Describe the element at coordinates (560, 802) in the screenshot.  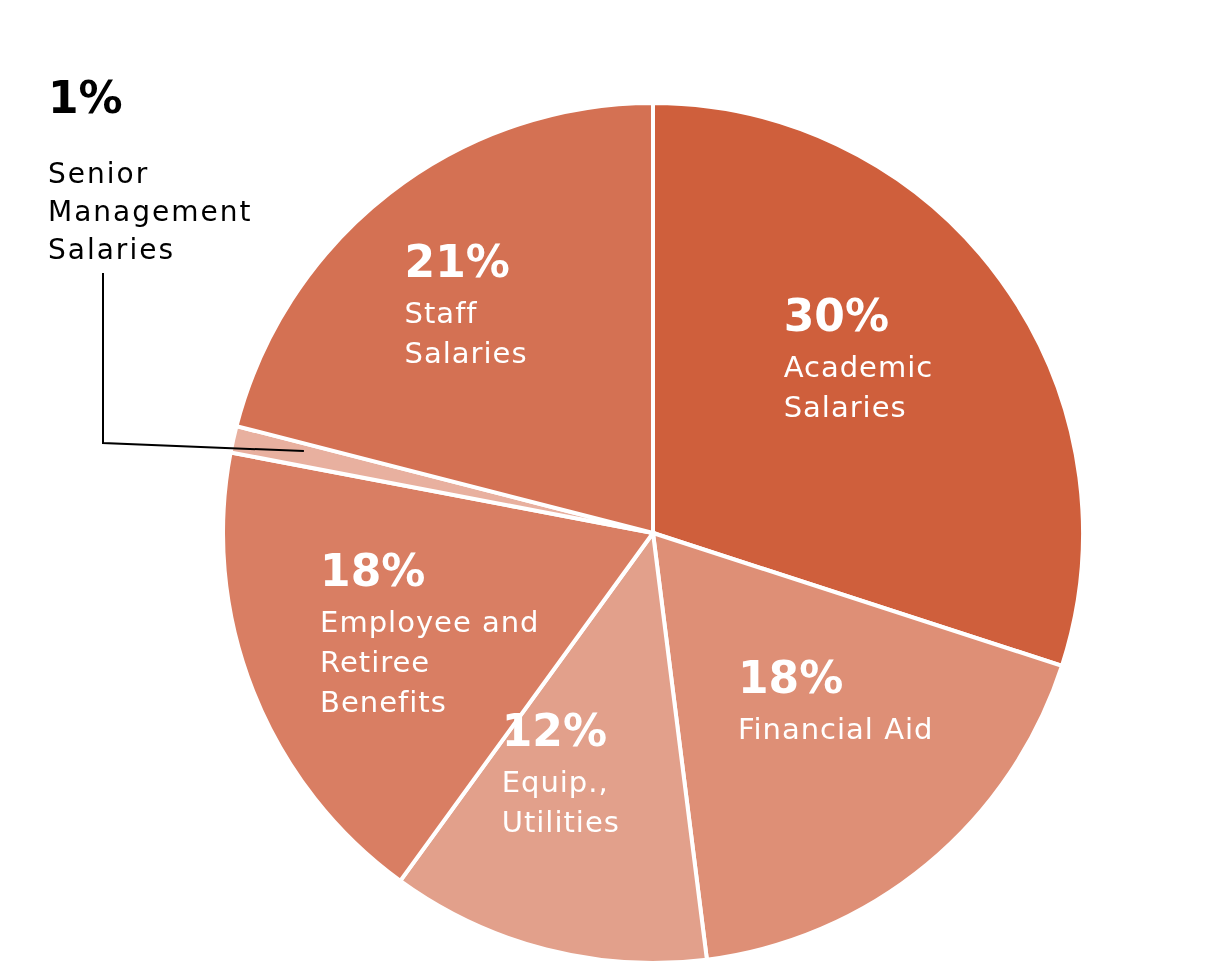
I see `slice-label: Equip., Utilities` at that location.